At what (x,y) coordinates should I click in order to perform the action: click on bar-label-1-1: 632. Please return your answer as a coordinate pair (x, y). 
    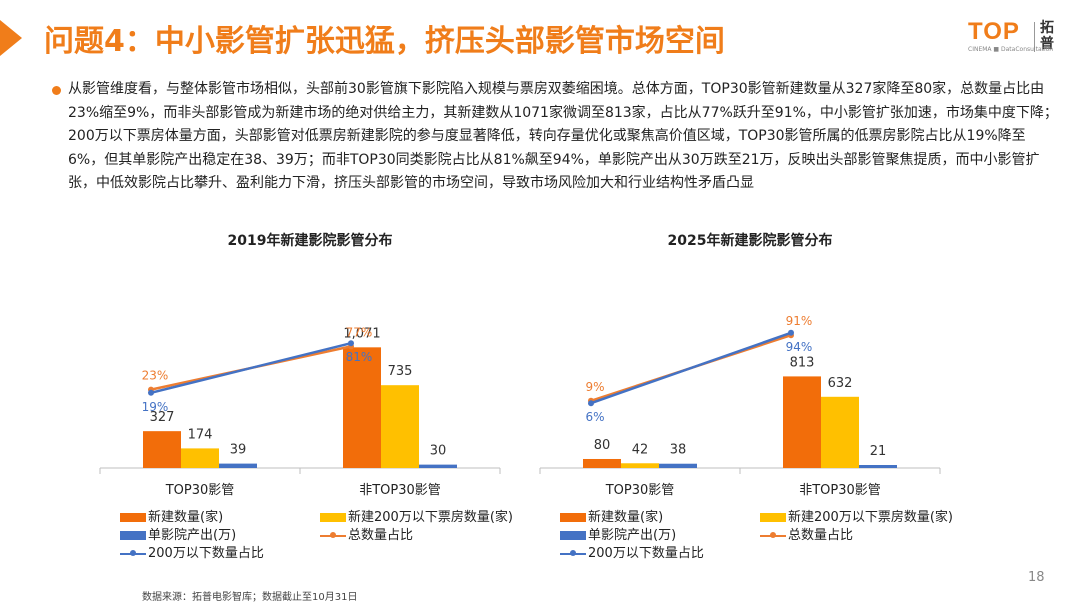
    Looking at the image, I should click on (840, 383).